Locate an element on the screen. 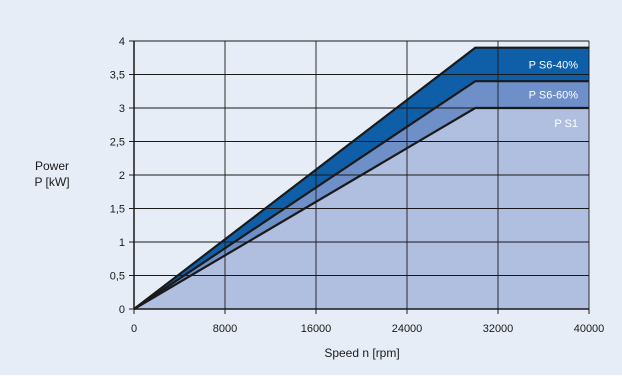  y-tick-label: 1 is located at coordinates (122, 243).